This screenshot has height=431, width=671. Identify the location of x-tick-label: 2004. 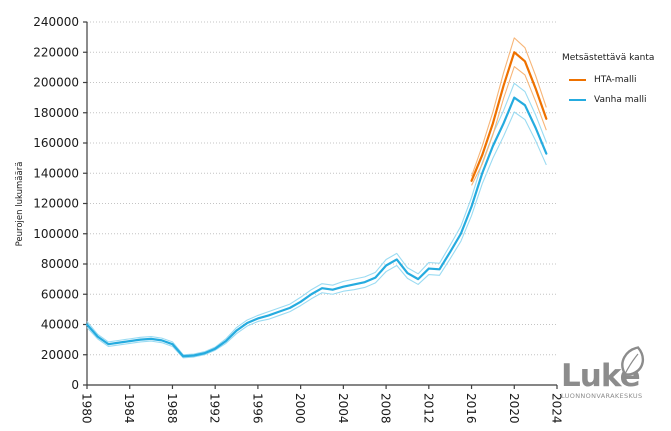
(343, 408).